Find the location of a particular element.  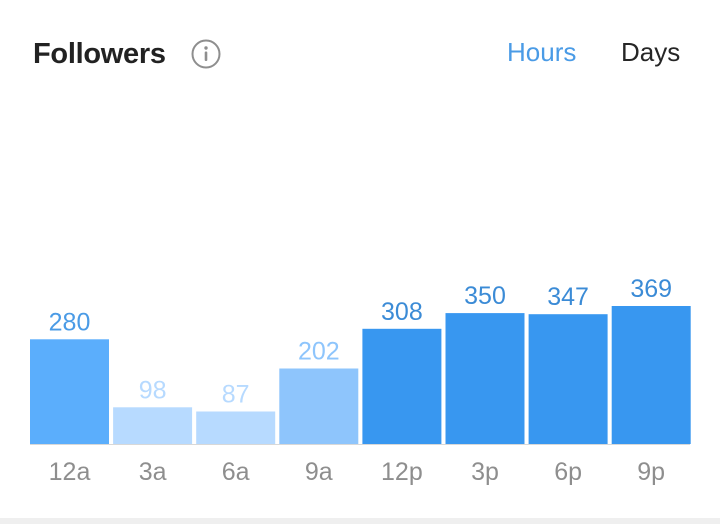

x-tick-label: 12p is located at coordinates (402, 472).